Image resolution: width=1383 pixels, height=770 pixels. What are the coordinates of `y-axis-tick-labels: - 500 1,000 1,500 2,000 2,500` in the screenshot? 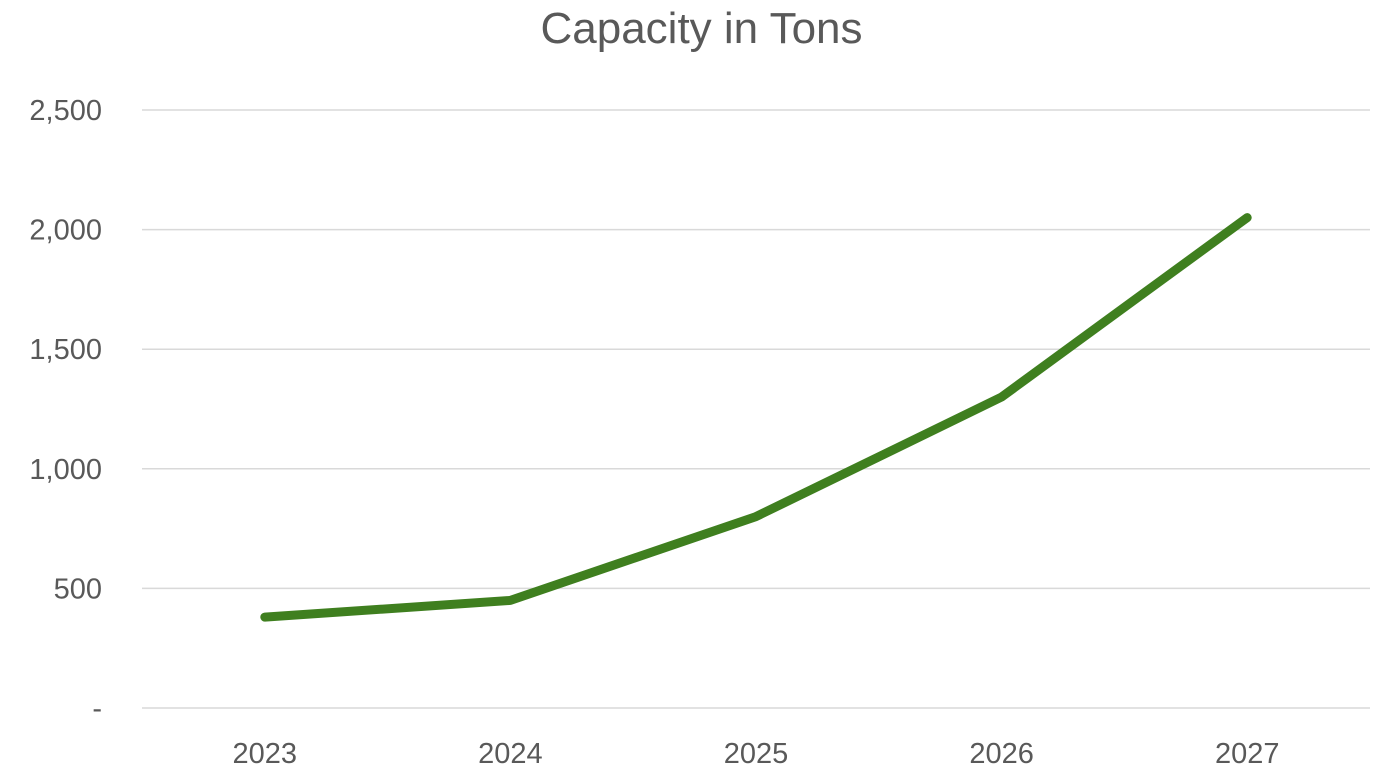 It's located at (65, 410).